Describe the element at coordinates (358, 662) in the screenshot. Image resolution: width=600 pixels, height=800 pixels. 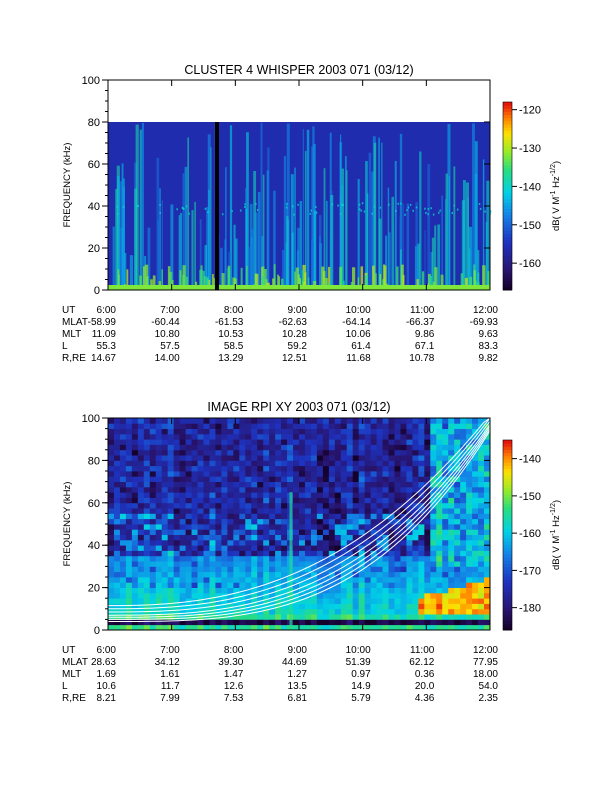
I see `ephemeris-value: 51.39` at that location.